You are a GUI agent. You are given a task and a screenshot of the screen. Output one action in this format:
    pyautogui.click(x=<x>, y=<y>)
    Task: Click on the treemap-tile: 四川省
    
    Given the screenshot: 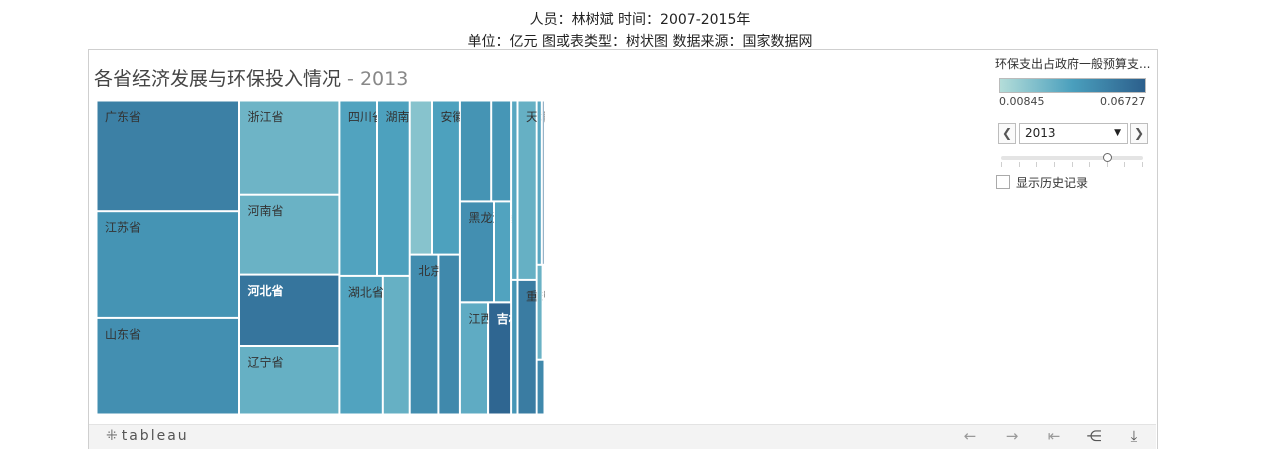 What is the action you would take?
    pyautogui.click(x=361, y=188)
    